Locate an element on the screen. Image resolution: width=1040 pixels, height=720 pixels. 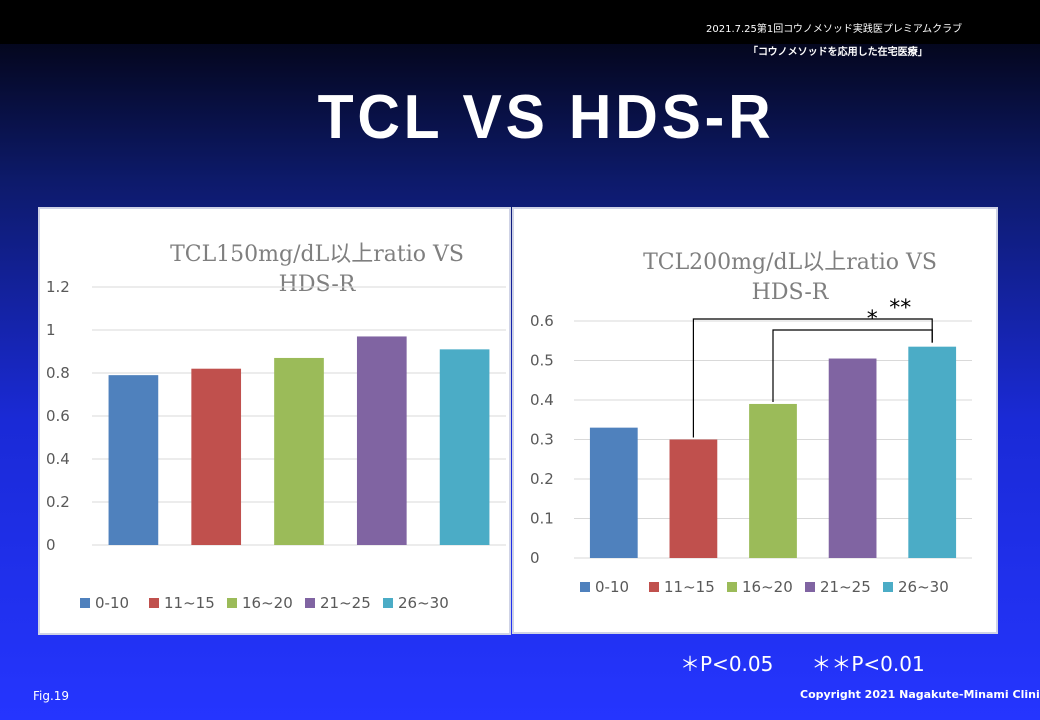
event-header: 2021.7.25第1回コウノメソッド実践医プレミアムクラブ is located at coordinates (834, 29).